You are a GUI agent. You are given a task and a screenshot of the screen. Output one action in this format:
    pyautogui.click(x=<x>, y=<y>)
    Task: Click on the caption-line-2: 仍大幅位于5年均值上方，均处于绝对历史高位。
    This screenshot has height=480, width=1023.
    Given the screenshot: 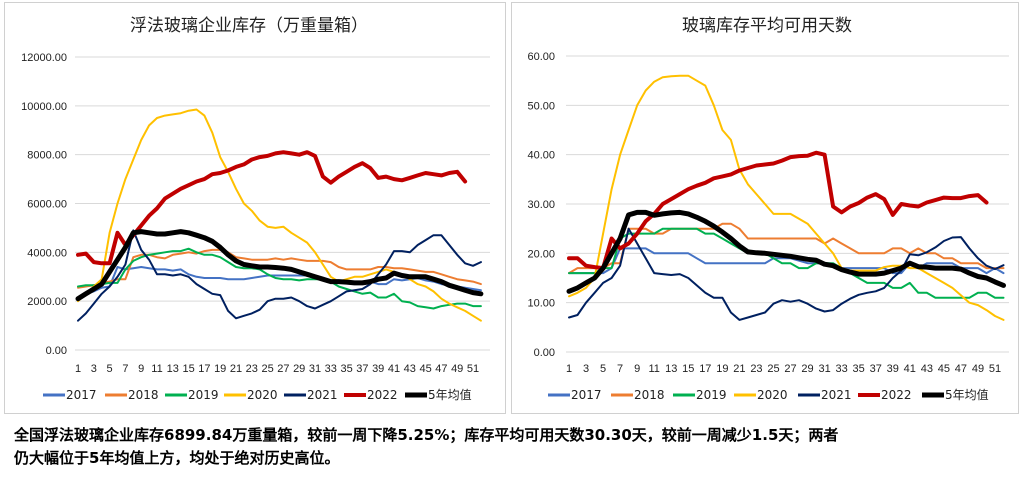 What is the action you would take?
    pyautogui.click(x=177, y=458)
    